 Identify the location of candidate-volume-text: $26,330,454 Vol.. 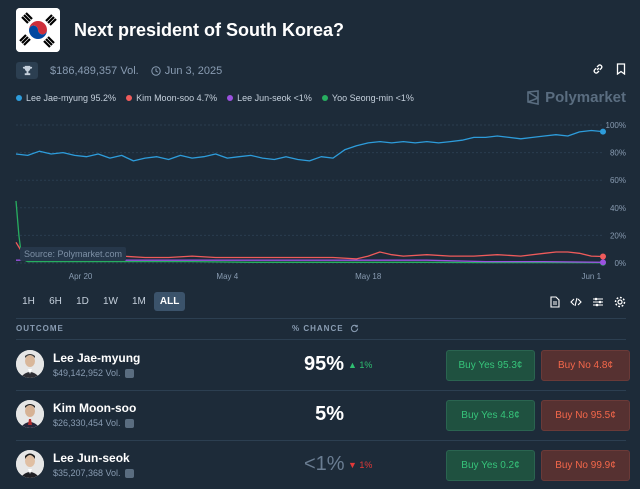
(87, 423).